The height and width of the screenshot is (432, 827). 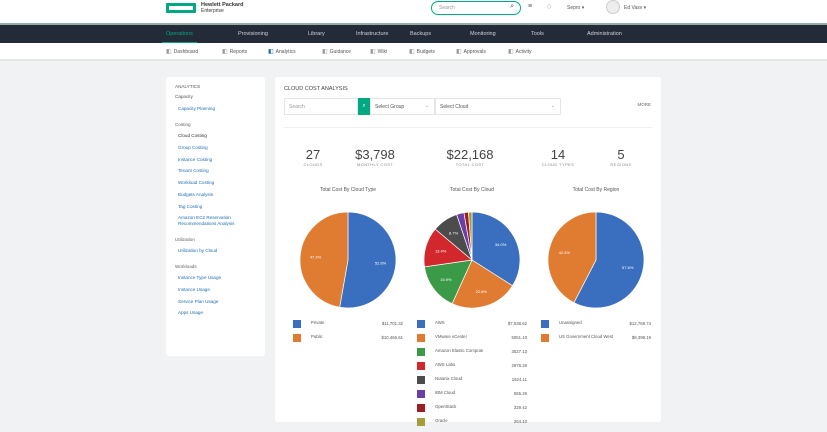 What do you see at coordinates (570, 322) in the screenshot?
I see `legend-name: Unassigned` at bounding box center [570, 322].